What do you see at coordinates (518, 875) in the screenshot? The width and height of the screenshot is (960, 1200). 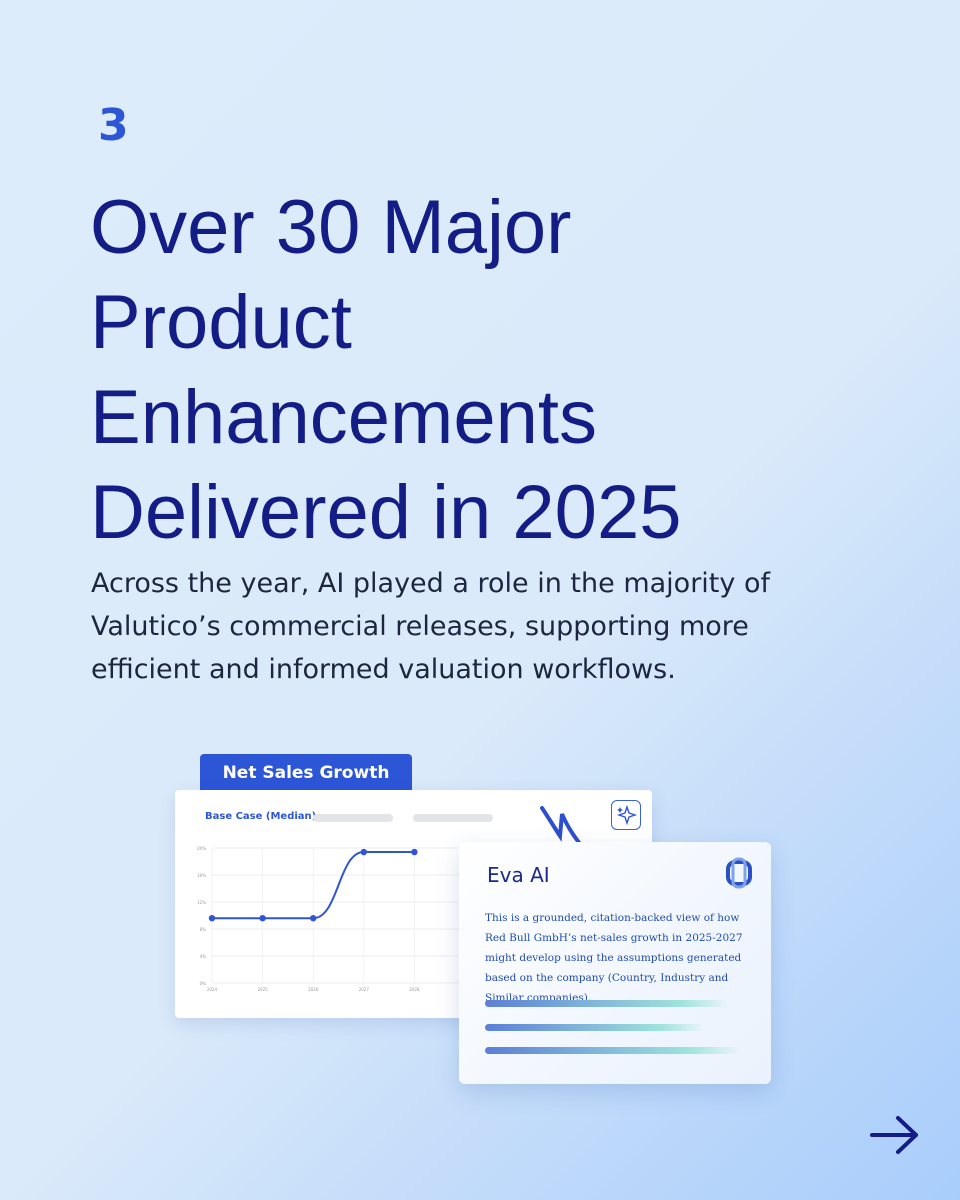 I see `eva-title: Eva AI` at bounding box center [518, 875].